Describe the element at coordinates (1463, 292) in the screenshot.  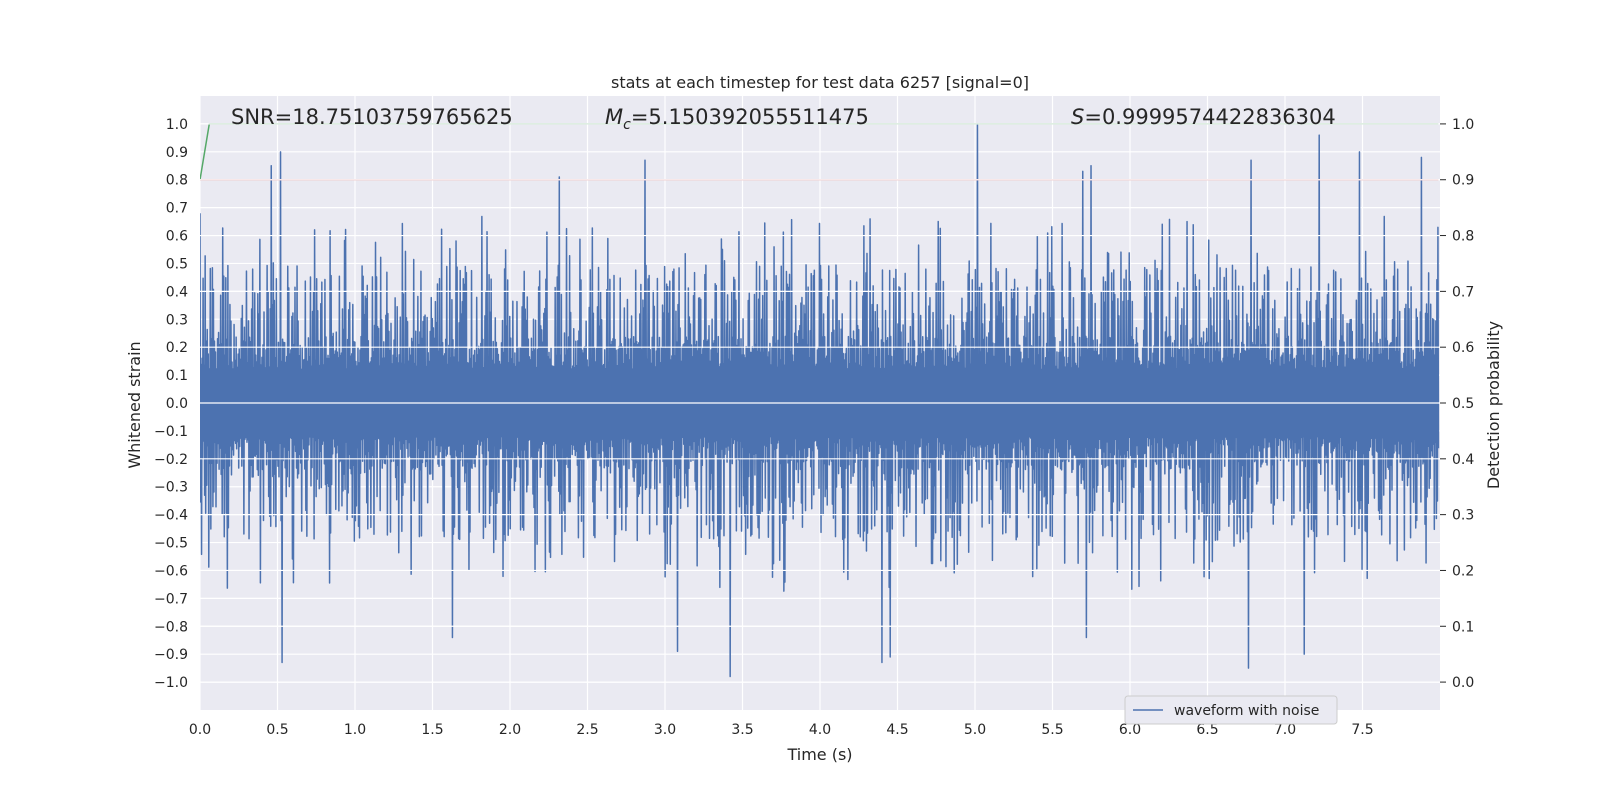
I see `y2-tick-label: 0.7` at that location.